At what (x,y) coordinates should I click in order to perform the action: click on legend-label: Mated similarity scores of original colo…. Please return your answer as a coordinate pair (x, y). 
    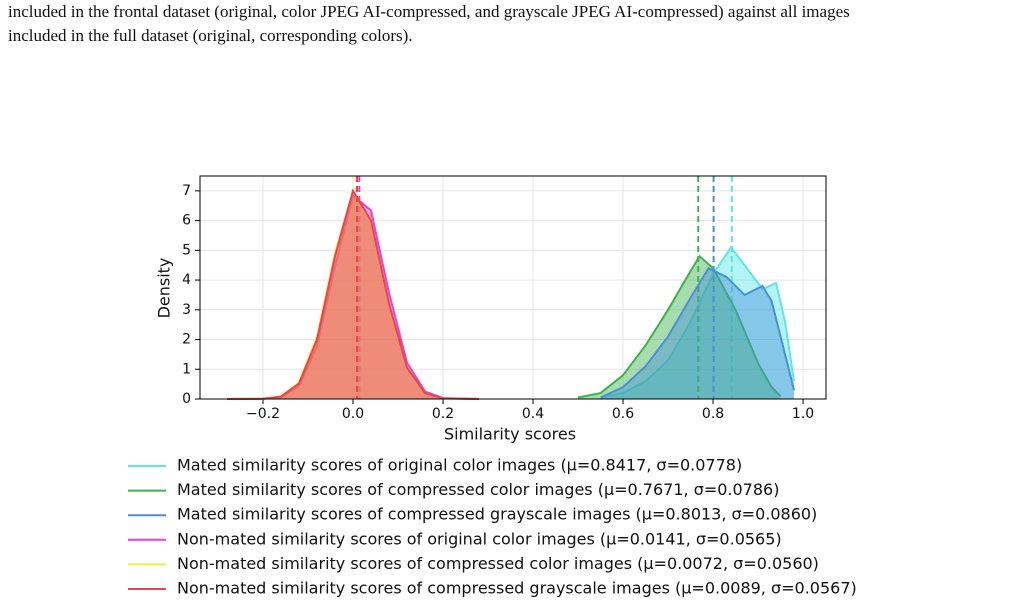
    Looking at the image, I should click on (459, 465).